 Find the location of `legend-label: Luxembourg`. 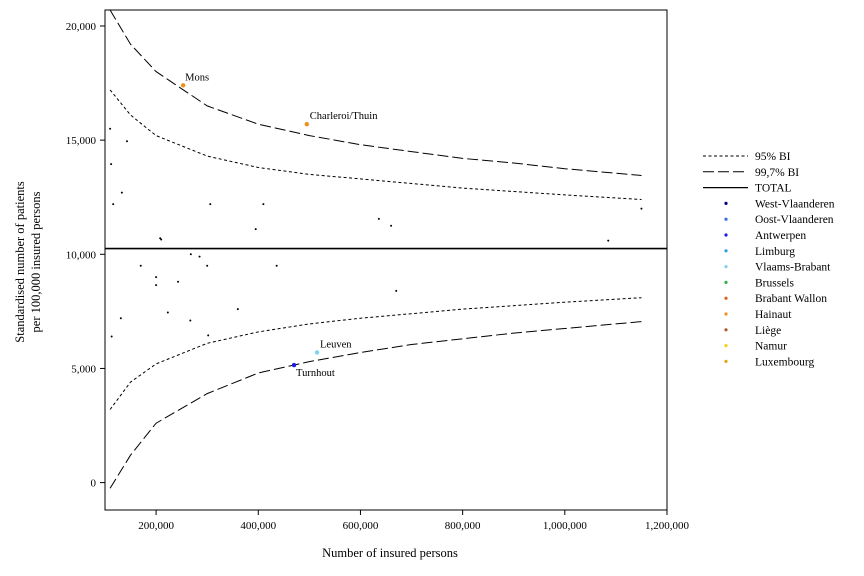

legend-label: Luxembourg is located at coordinates (784, 362).